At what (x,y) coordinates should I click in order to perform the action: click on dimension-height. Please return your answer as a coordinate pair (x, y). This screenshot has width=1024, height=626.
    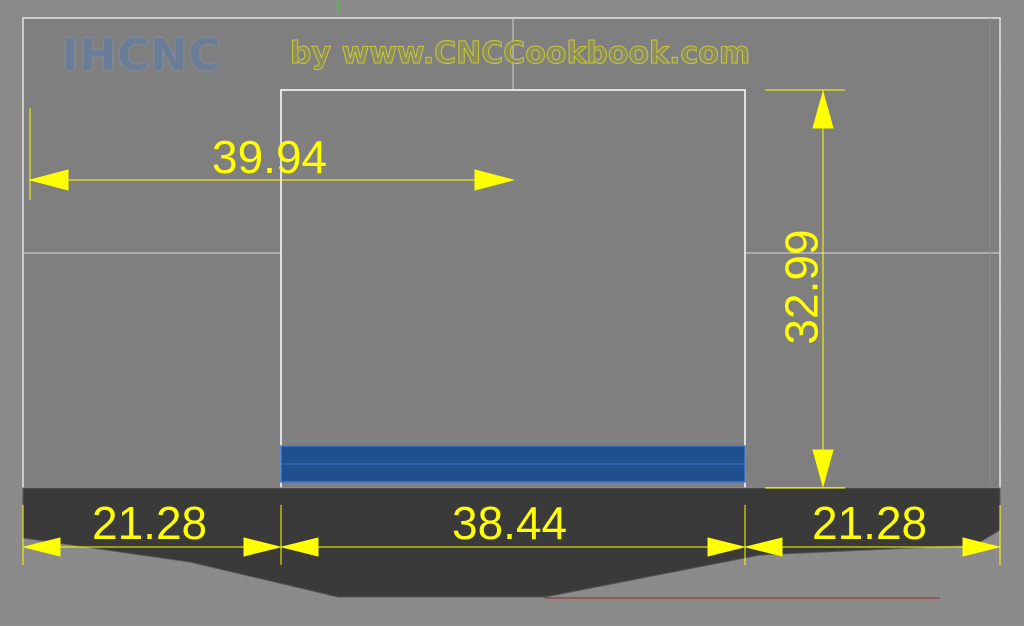
    Looking at the image, I should click on (805, 289).